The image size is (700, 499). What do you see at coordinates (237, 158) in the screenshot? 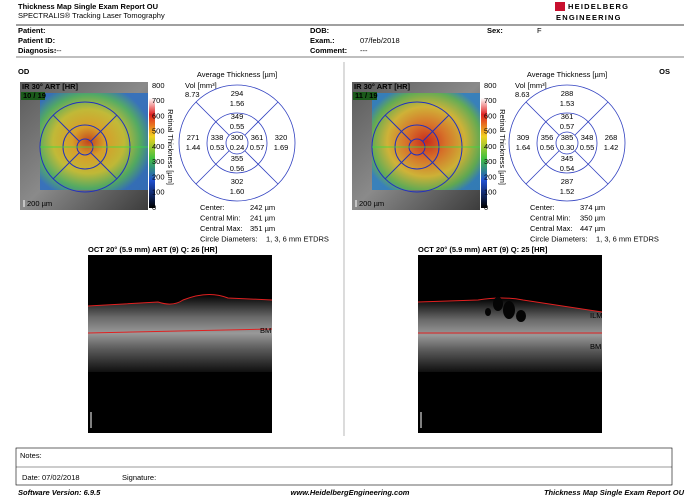
I see `sector-thickness: 355` at bounding box center [237, 158].